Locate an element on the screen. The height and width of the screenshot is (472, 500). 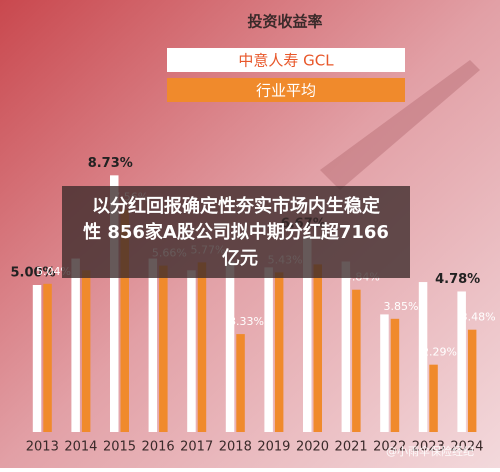
caption-line: 性 856家A股公司拟中期分红超7166 is located at coordinates (236, 232).